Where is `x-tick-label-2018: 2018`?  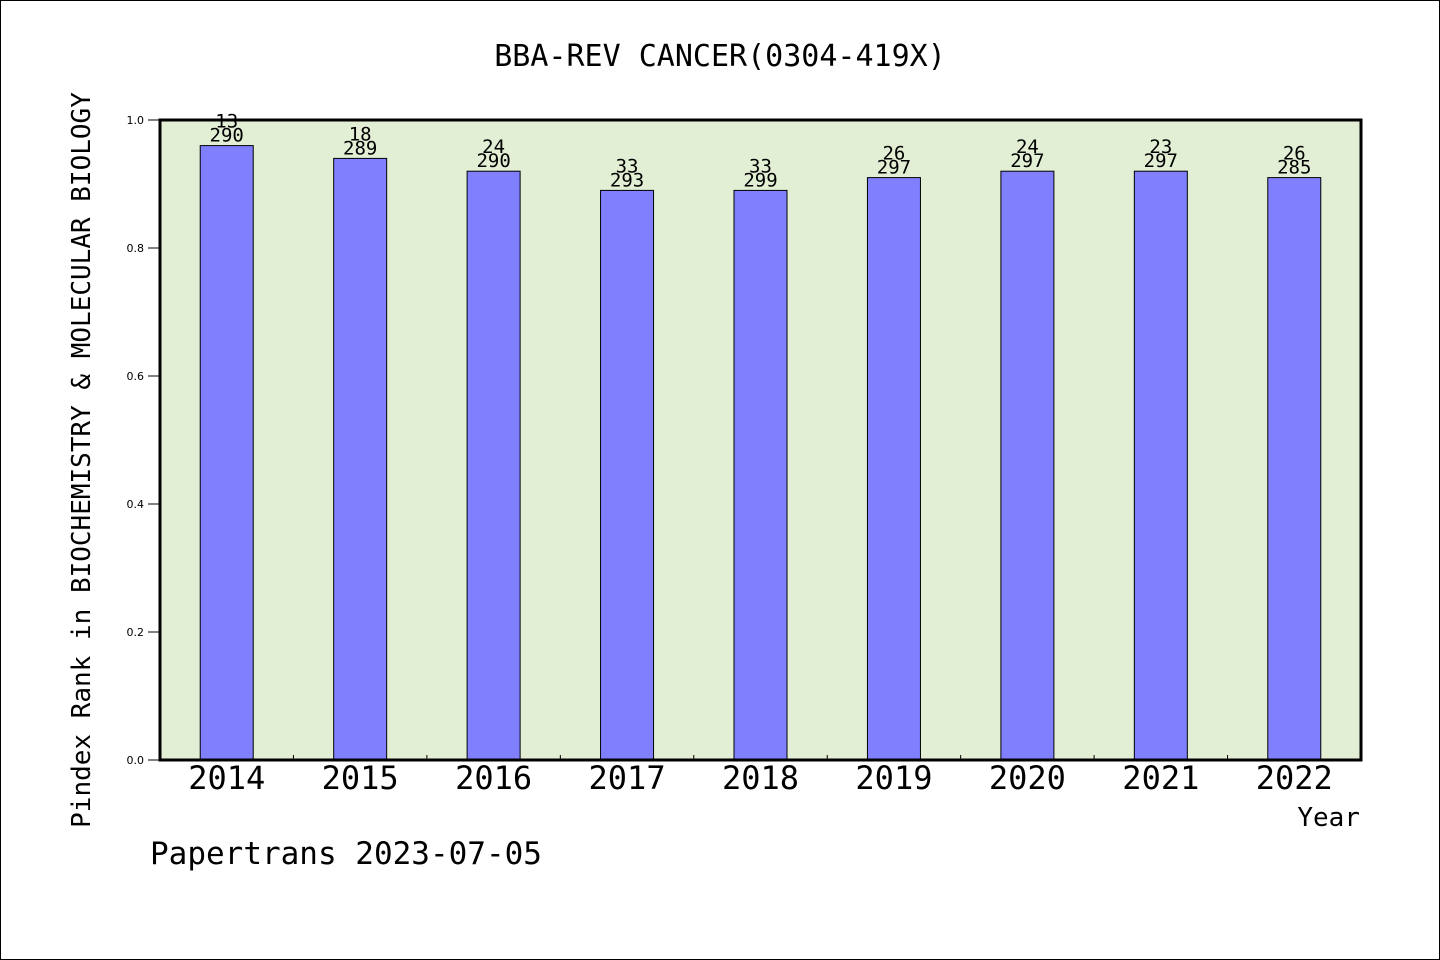
x-tick-label-2018: 2018 is located at coordinates (760, 778).